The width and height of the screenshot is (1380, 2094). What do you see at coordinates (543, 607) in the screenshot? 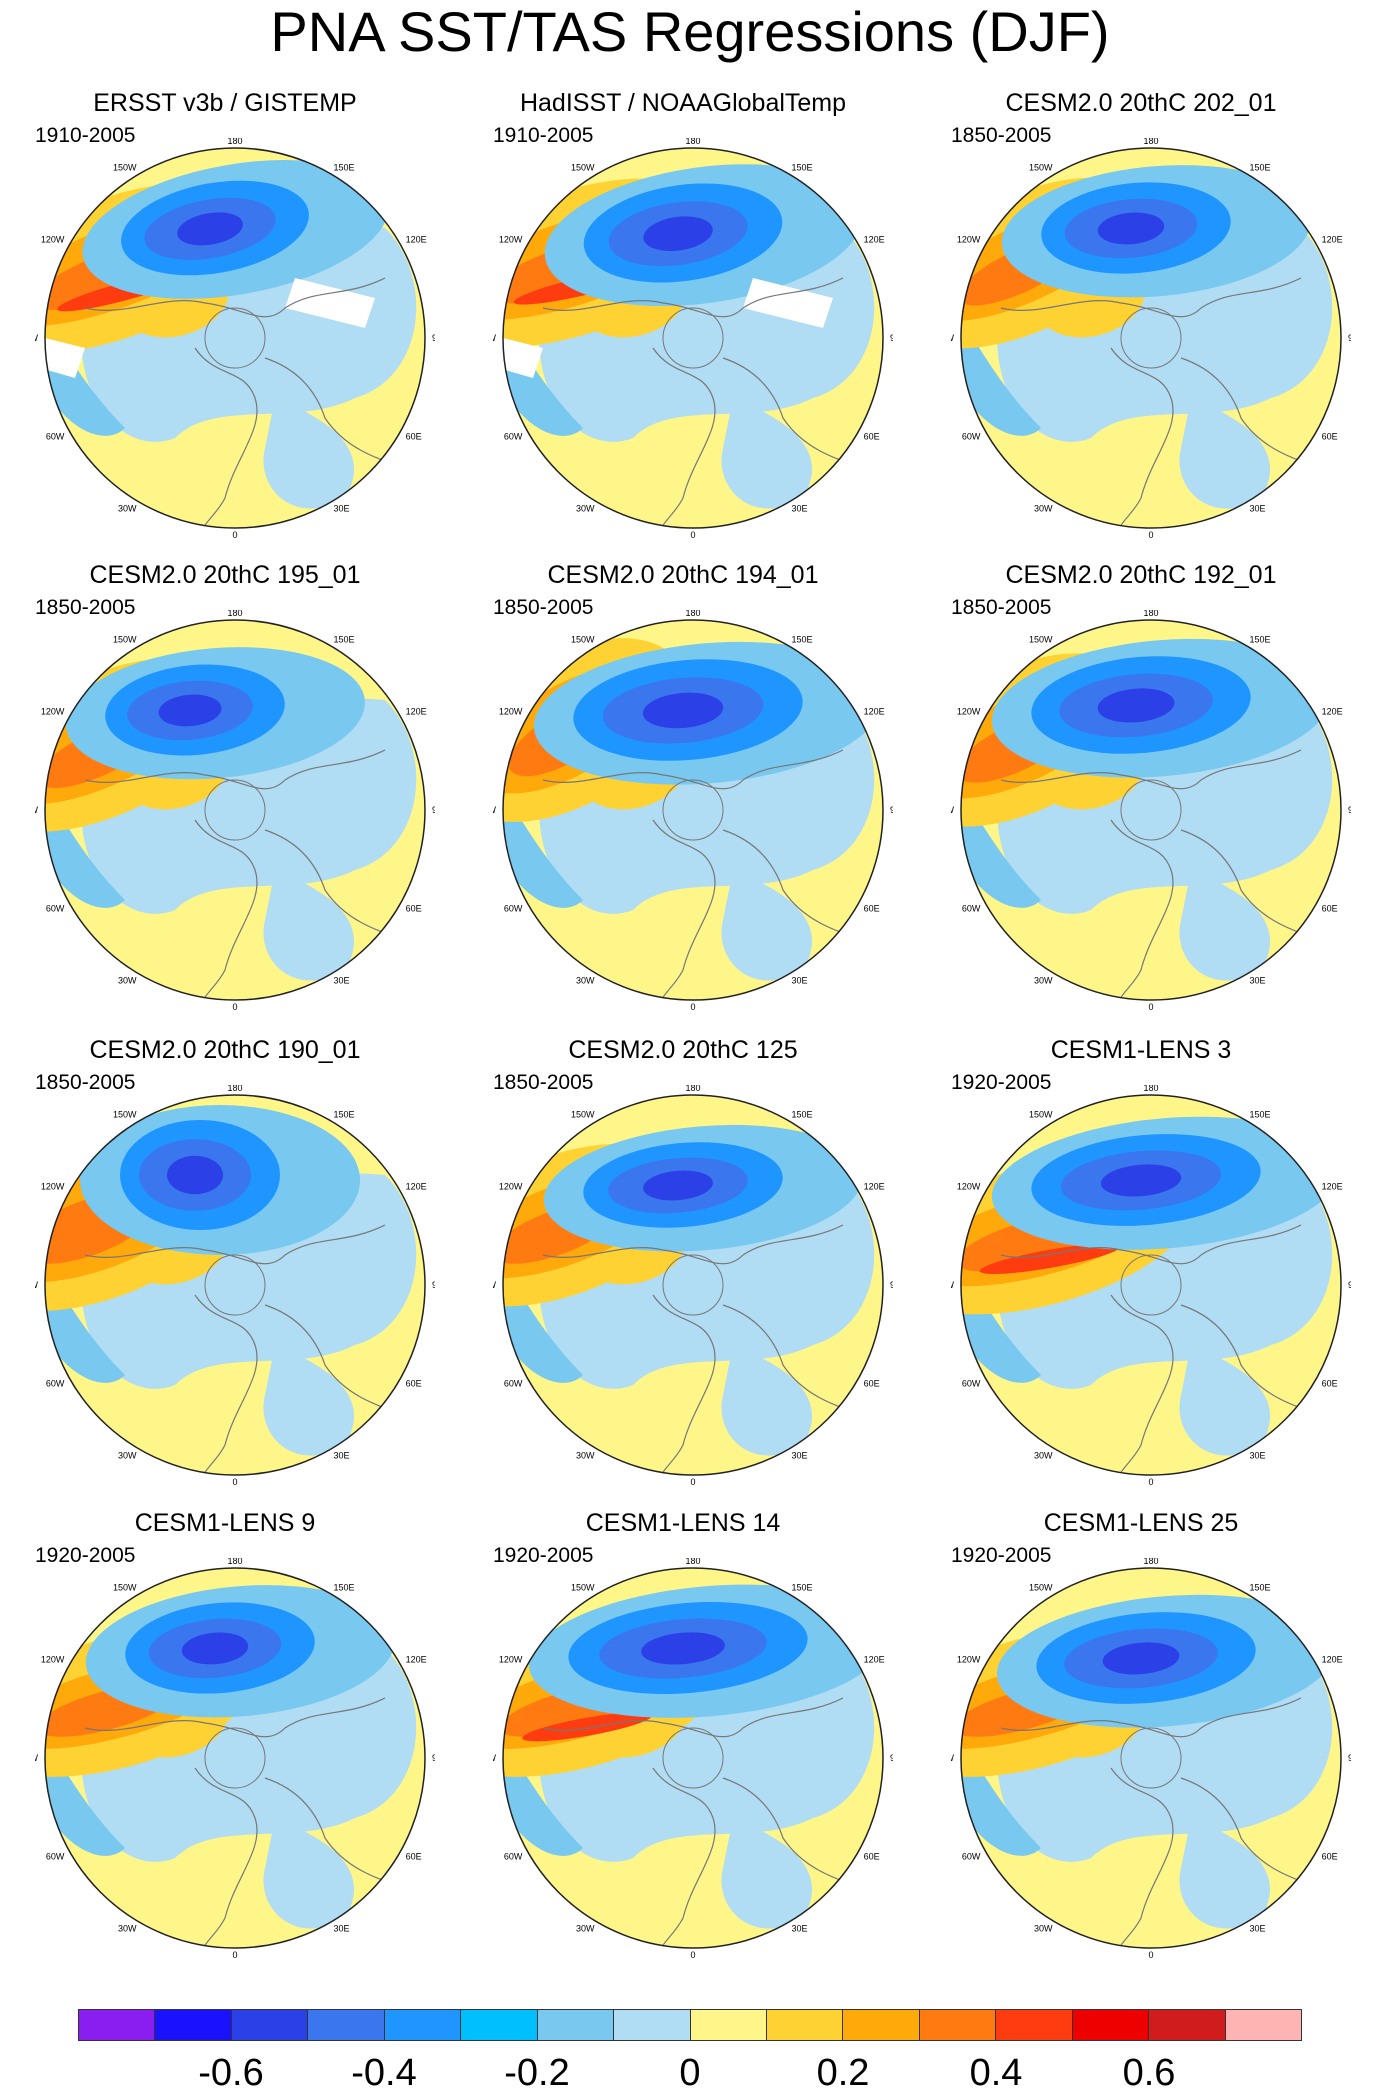
I see `period-label: 1850-2005` at bounding box center [543, 607].